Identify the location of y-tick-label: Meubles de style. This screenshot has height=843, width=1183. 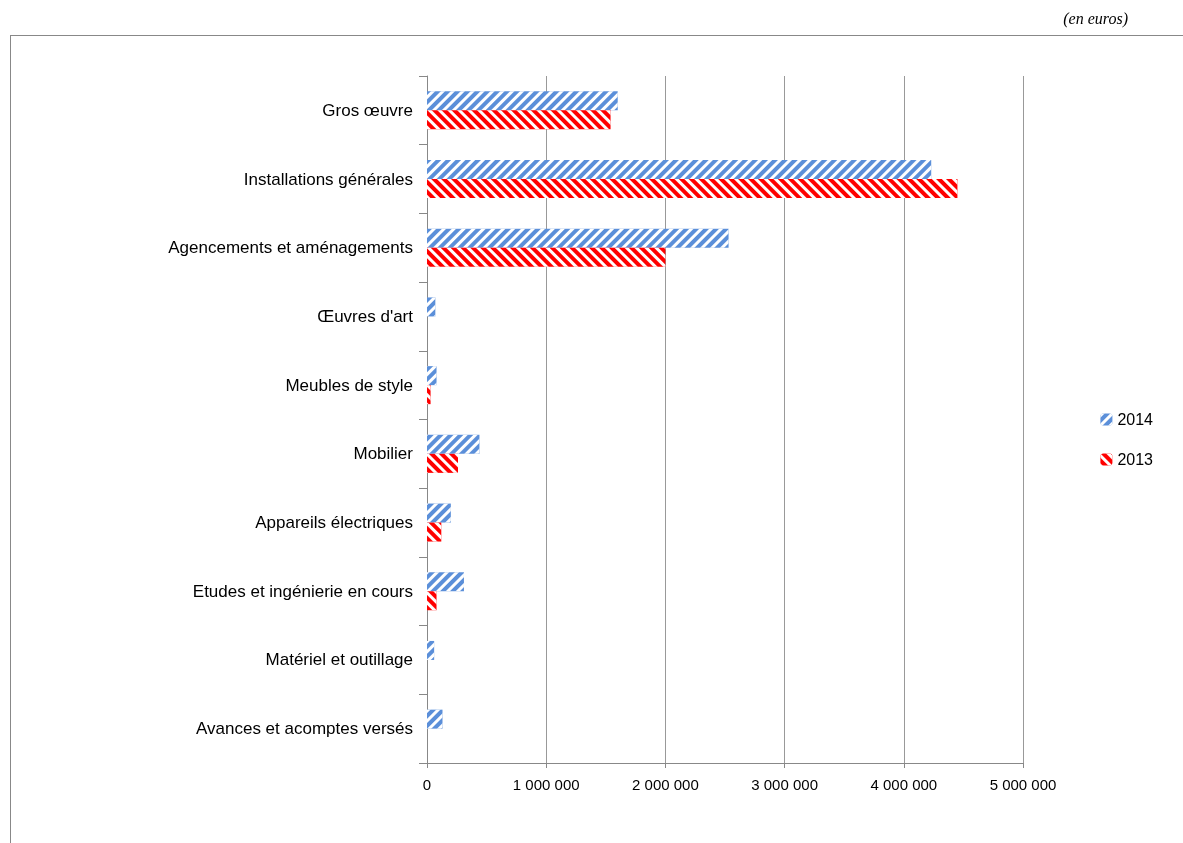
(349, 385).